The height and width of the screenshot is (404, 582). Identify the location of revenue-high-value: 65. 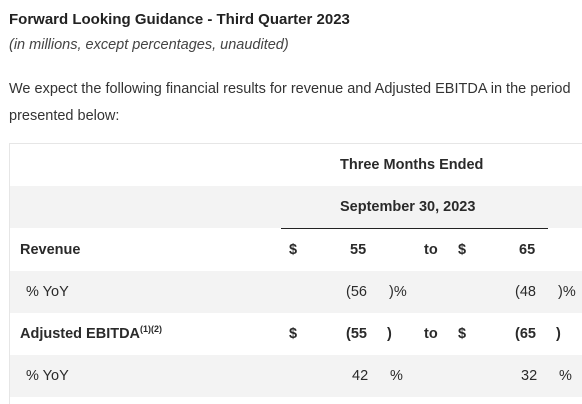
(527, 250).